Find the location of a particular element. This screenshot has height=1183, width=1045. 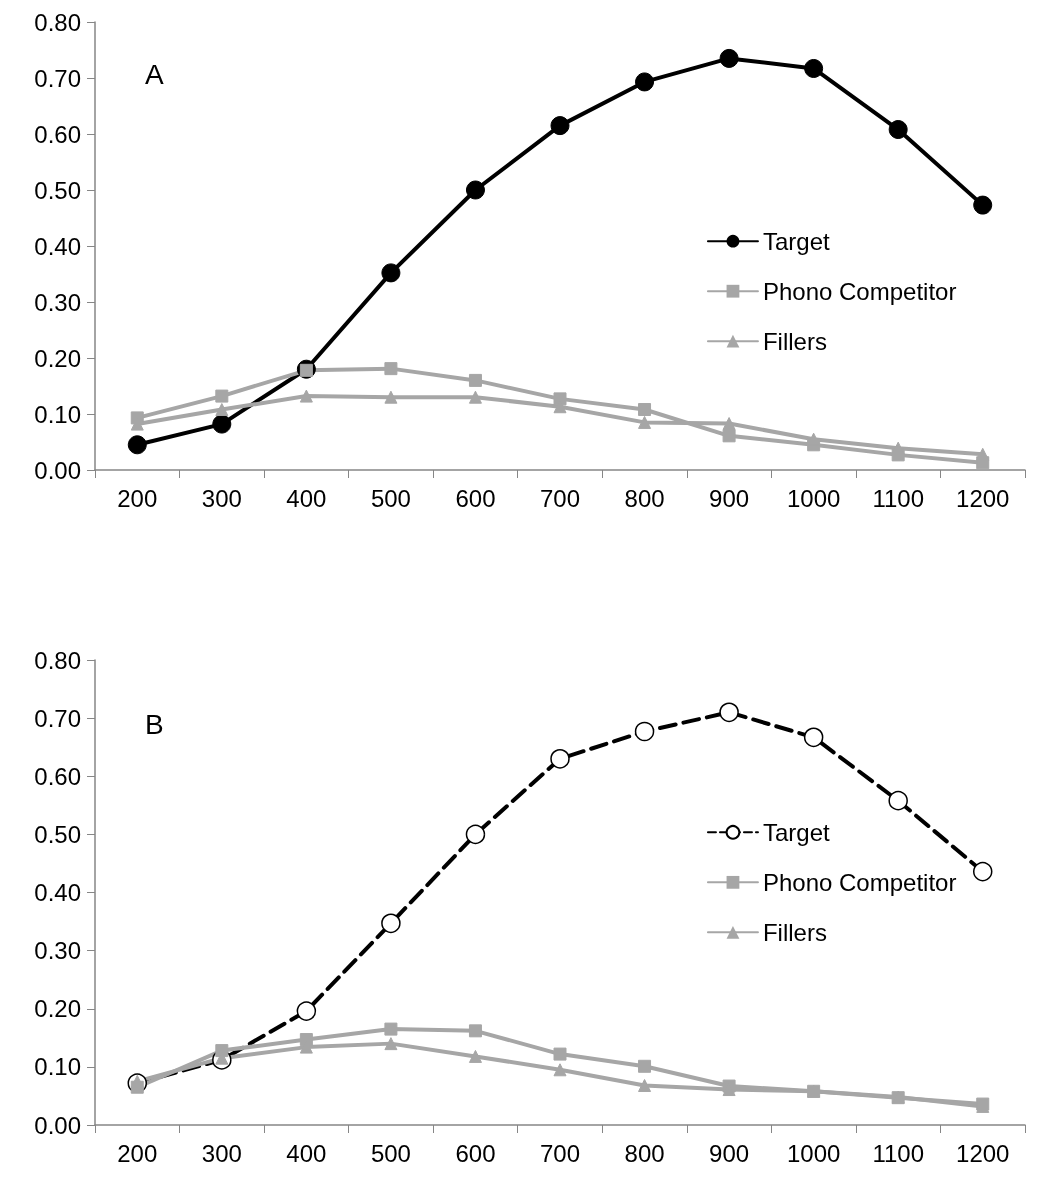

annotation: B is located at coordinates (154, 724).